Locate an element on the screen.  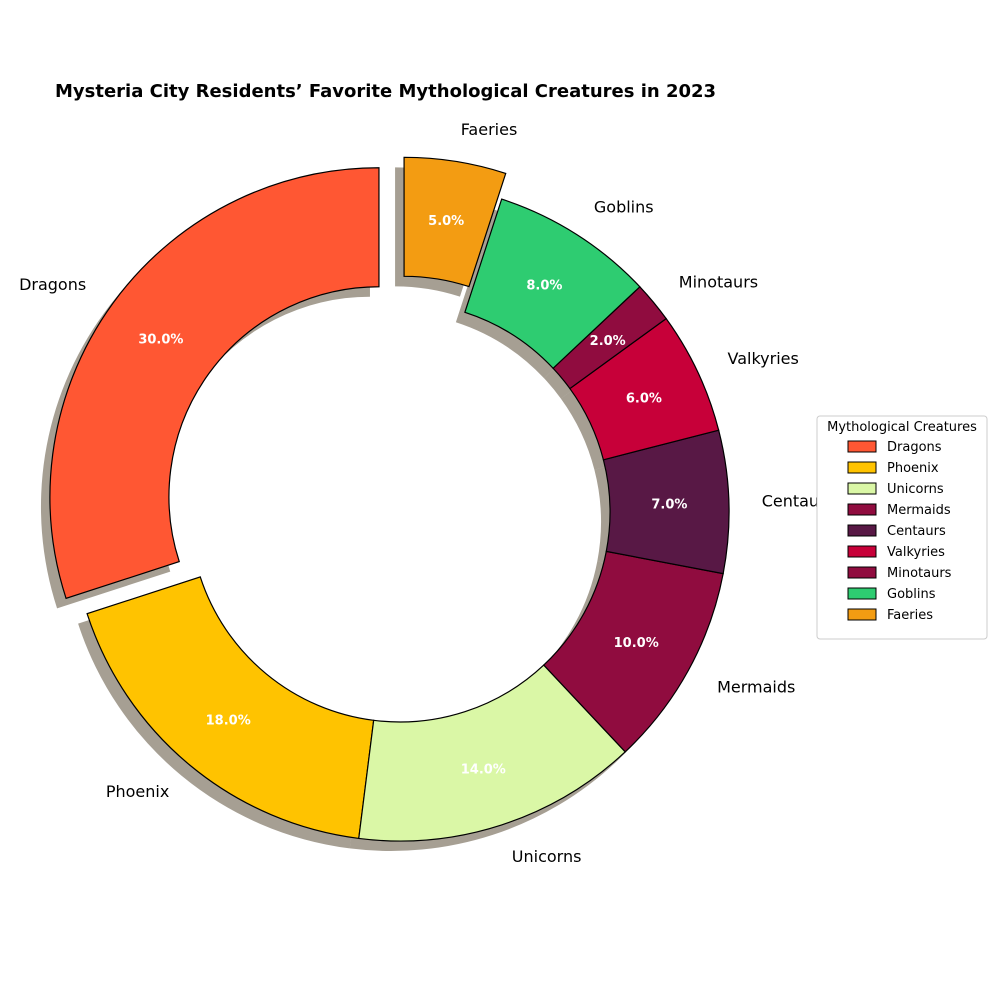
pct-label-unicorns: 14.0% is located at coordinates (483, 769).